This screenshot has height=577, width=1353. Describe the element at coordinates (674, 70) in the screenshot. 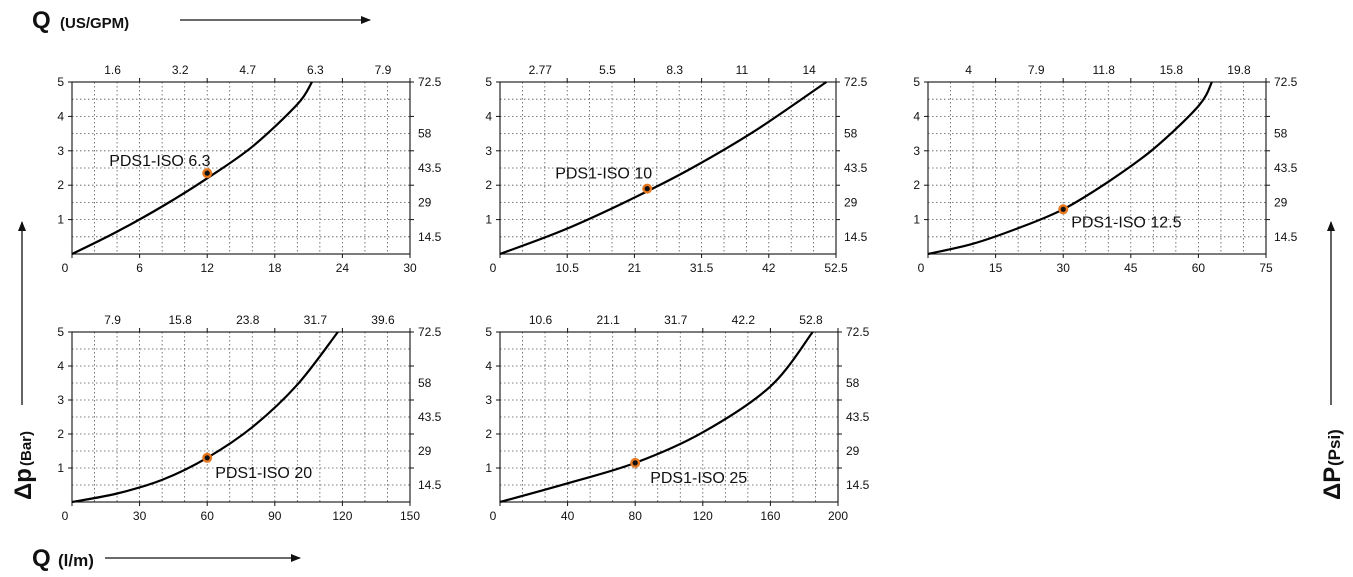

I see `x-top-tick-label: 8.3` at that location.